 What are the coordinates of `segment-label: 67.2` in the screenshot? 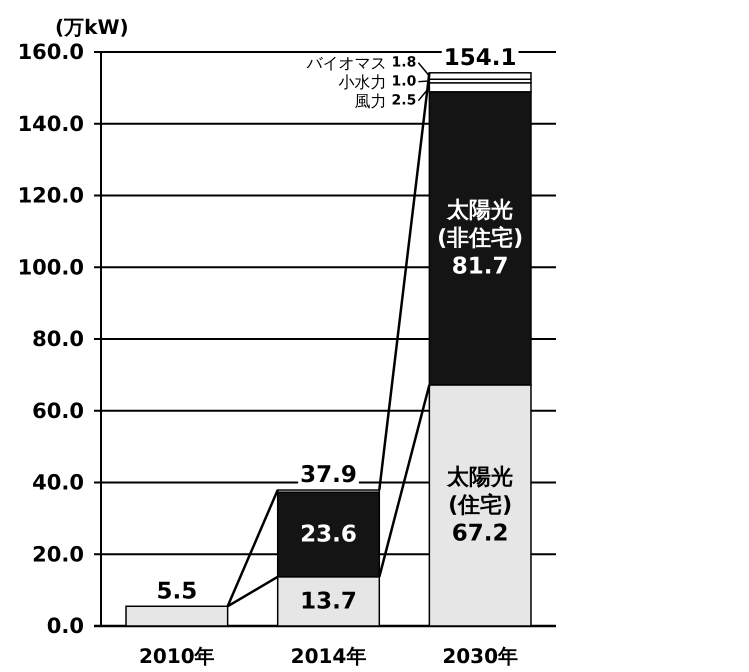 It's located at (480, 533).